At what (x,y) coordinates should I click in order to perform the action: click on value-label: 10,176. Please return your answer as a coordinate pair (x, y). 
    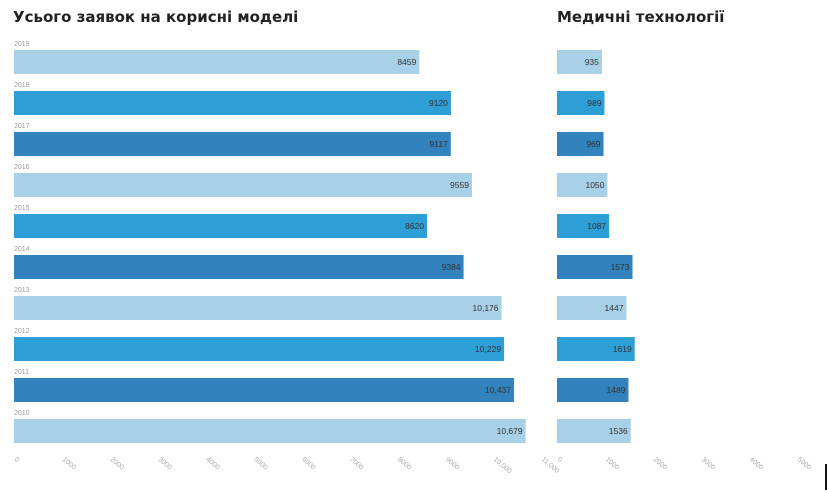
    Looking at the image, I should click on (486, 308).